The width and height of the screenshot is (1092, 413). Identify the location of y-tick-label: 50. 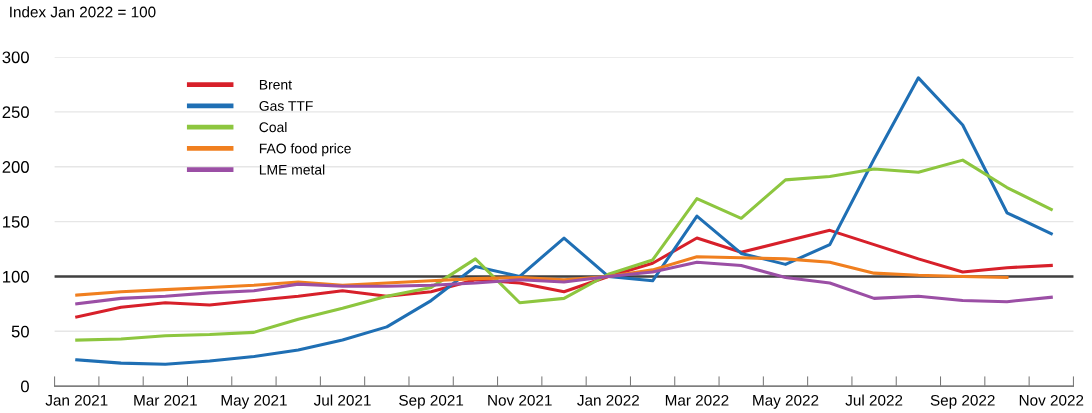
(20, 331).